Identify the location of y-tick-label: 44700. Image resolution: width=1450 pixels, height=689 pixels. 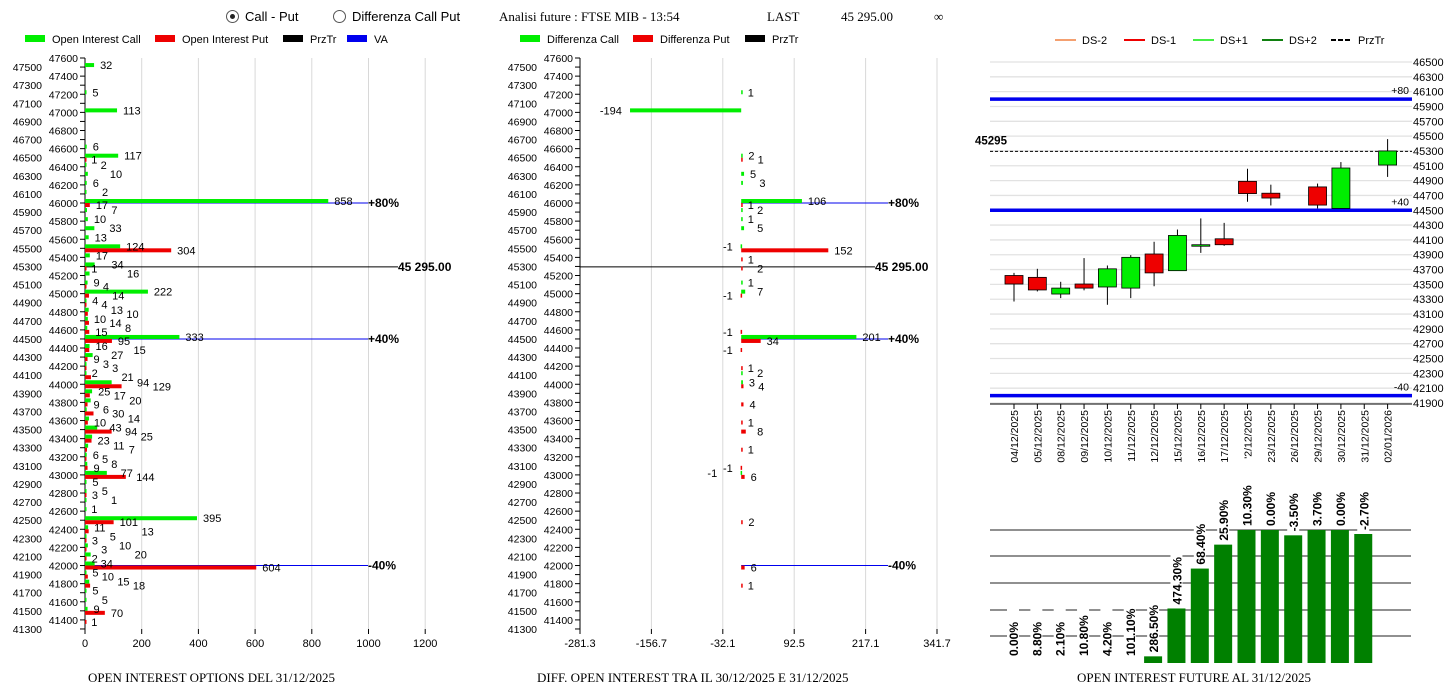
(1428, 196).